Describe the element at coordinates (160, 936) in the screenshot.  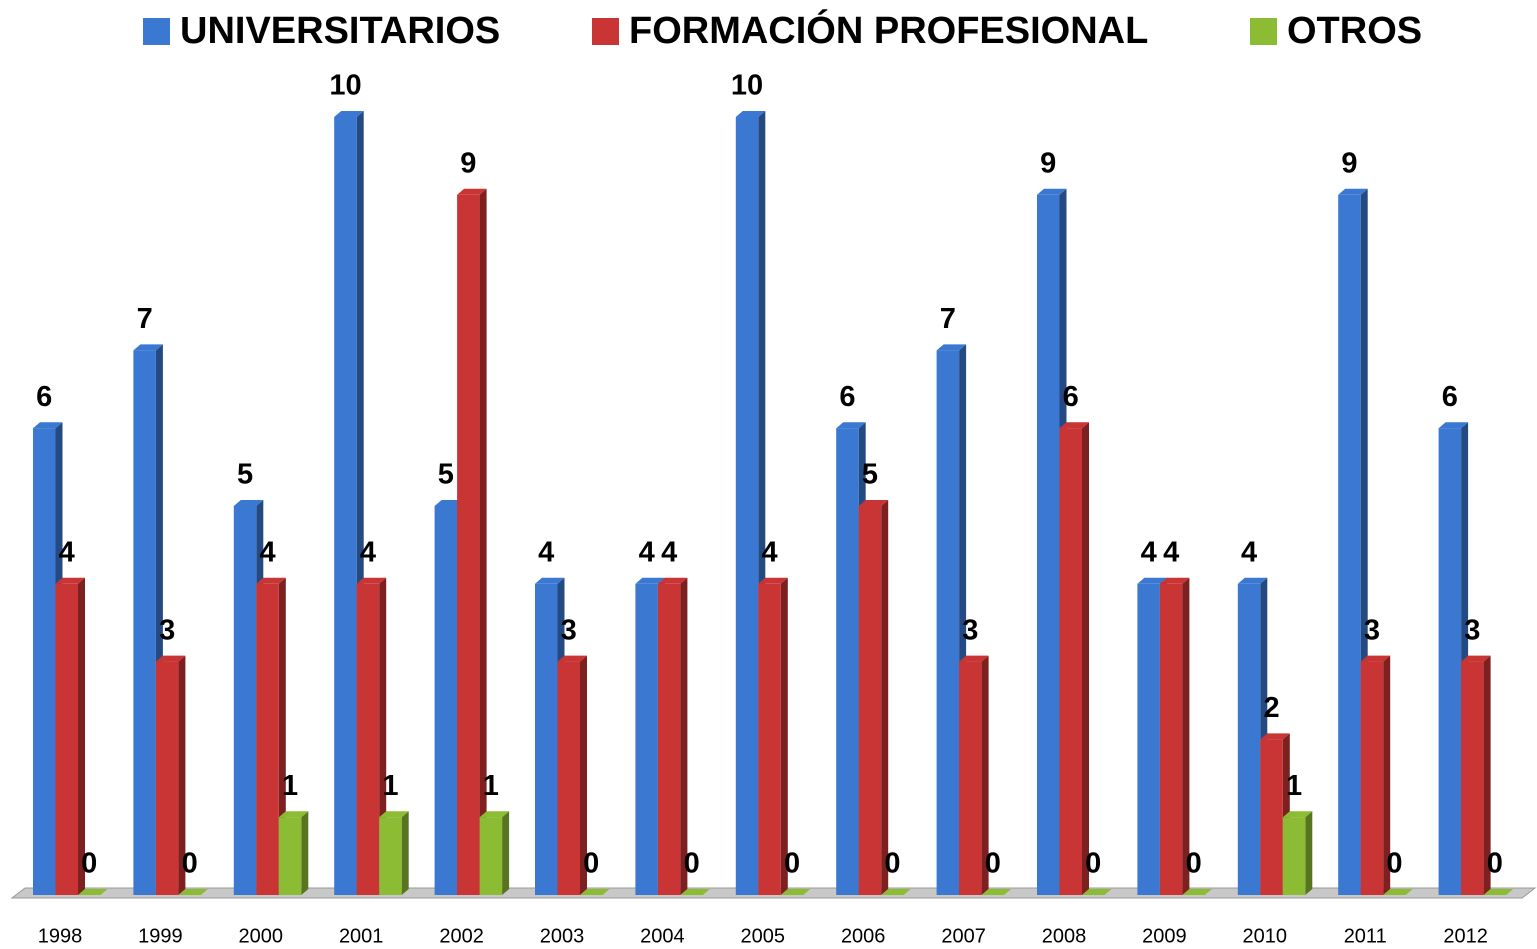
I see `x-tick-label: 1999` at that location.